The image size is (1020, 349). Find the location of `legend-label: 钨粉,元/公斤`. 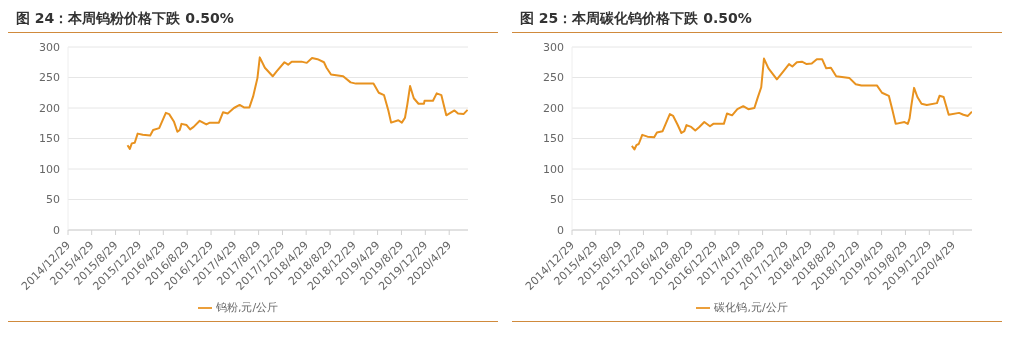

legend-label: 钨粉,元/公斤 is located at coordinates (247, 307).